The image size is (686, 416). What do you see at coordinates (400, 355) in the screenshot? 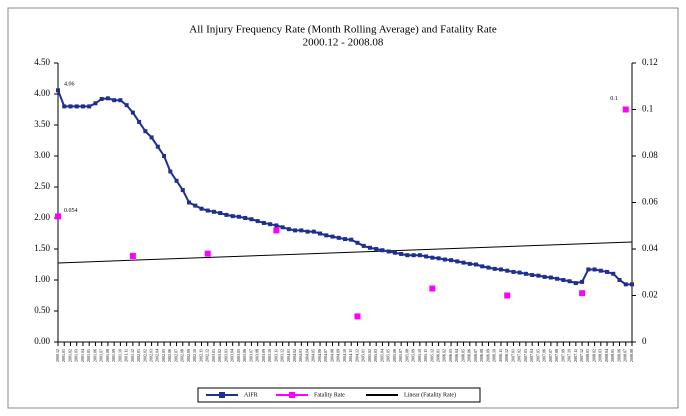
I see `x-tick-label: 2005.07` at bounding box center [400, 355].